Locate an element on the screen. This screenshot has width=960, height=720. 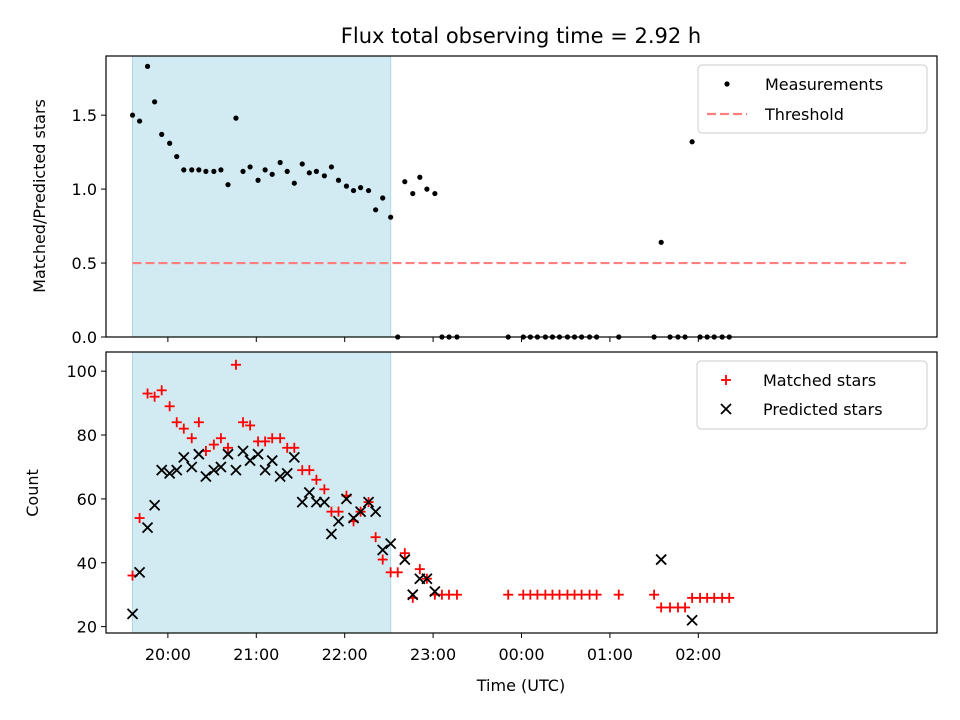
bottom-y-tick-label: 100 is located at coordinates (81, 371).